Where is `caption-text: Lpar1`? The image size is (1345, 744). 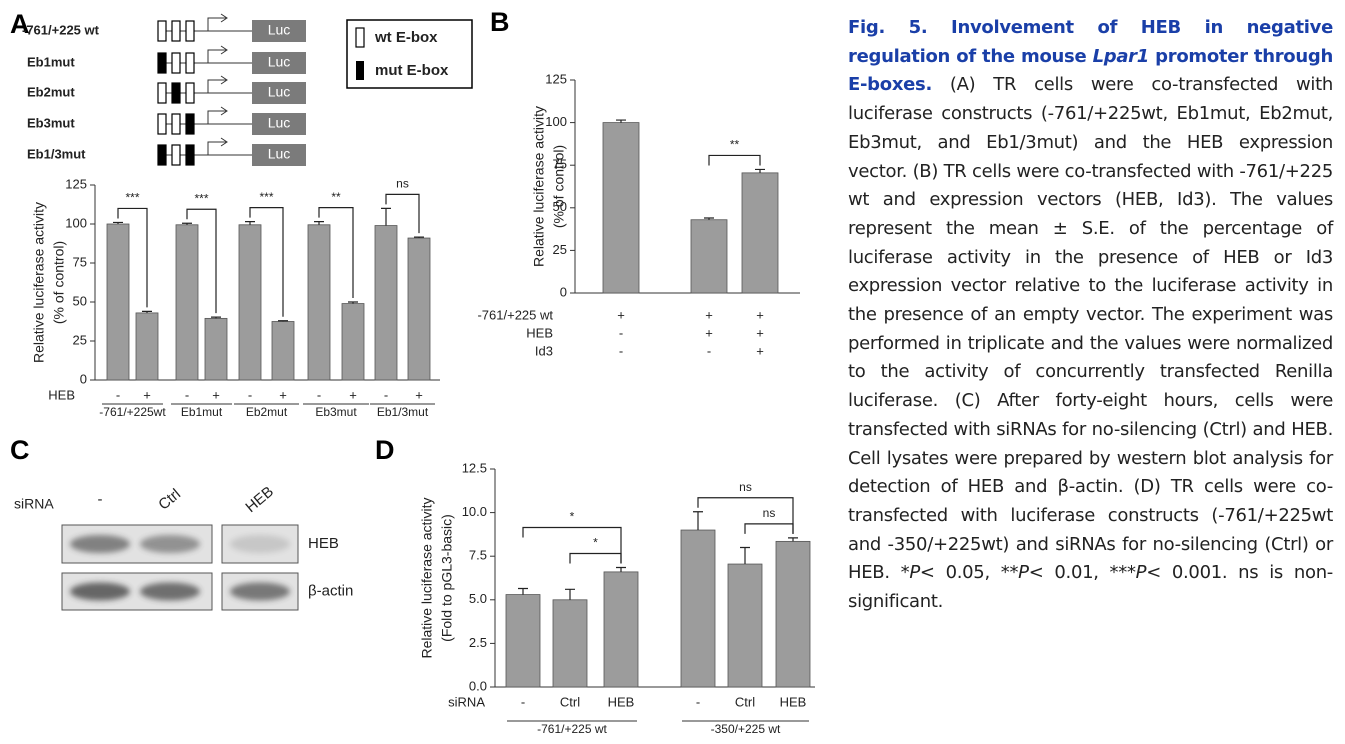 caption-text: Lpar1 is located at coordinates (1121, 56).